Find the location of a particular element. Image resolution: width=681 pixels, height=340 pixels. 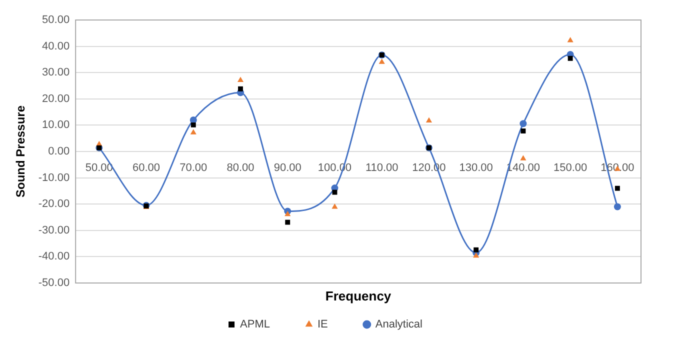

y-tick-label: -10.00 is located at coordinates (54, 178).